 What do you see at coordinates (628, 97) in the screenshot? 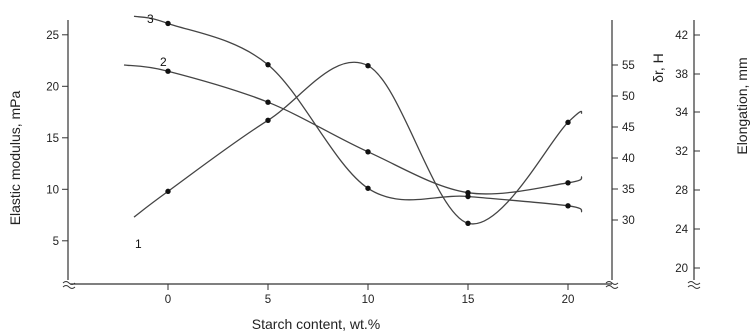
I see `right-axis-1-tick-label: 50` at bounding box center [628, 97].